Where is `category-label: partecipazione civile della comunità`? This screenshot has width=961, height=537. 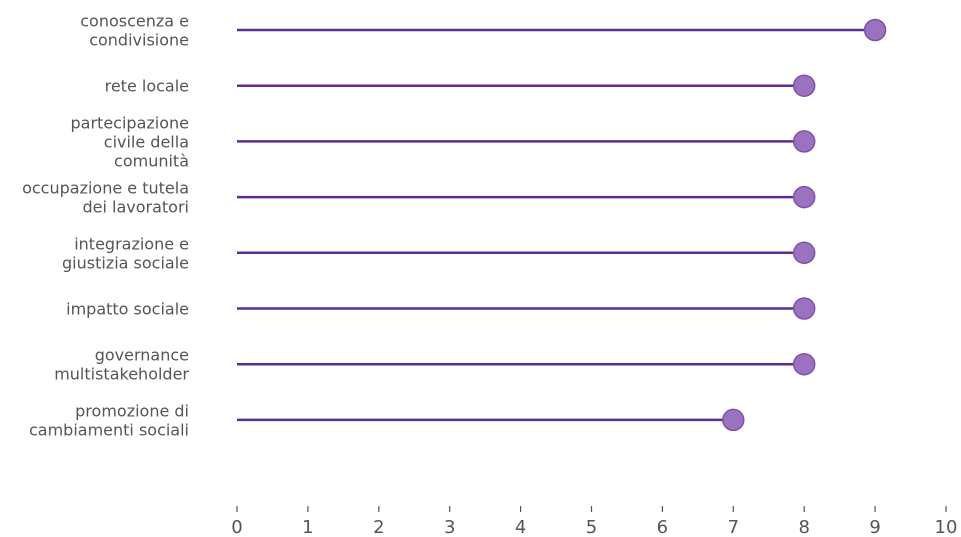
category-label: partecipazione civile della comunità is located at coordinates (130, 141).